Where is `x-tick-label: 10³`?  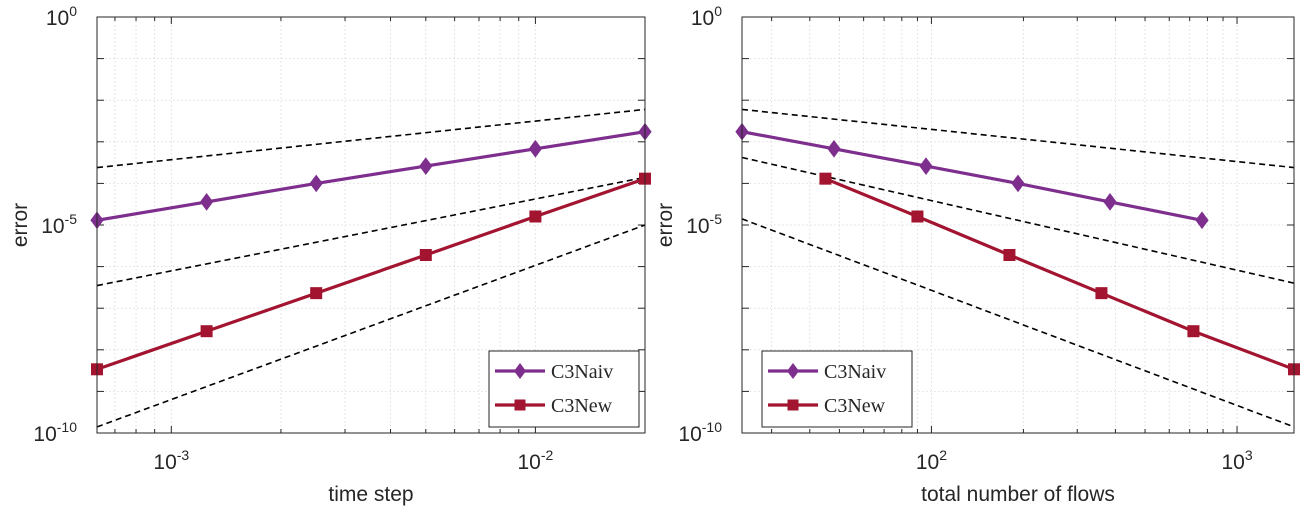 x-tick-label: 10³ is located at coordinates (1236, 460).